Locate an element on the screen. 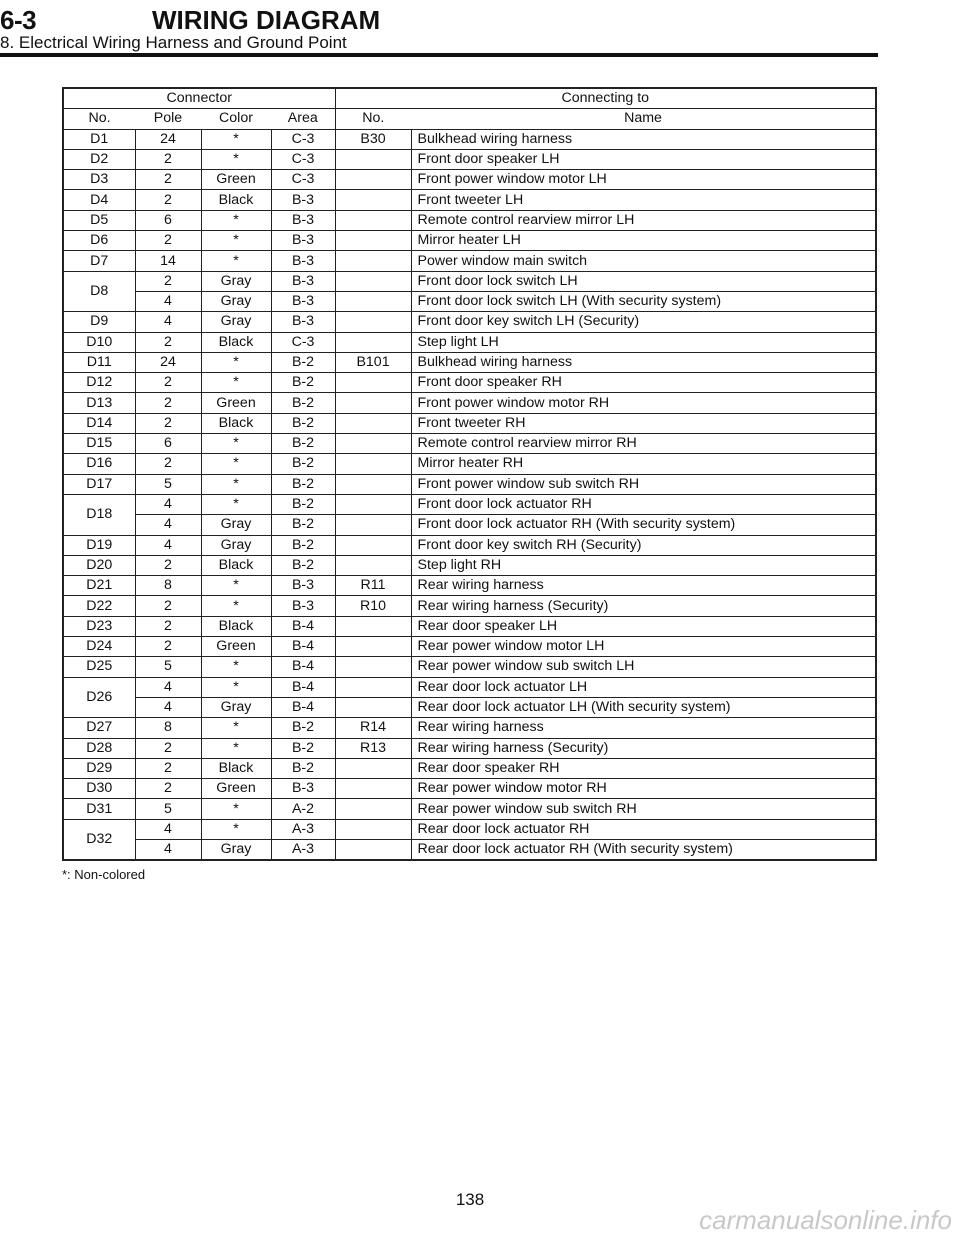 Image resolution: width=960 pixels, height=1242 pixels. table-cell: B30 is located at coordinates (373, 139).